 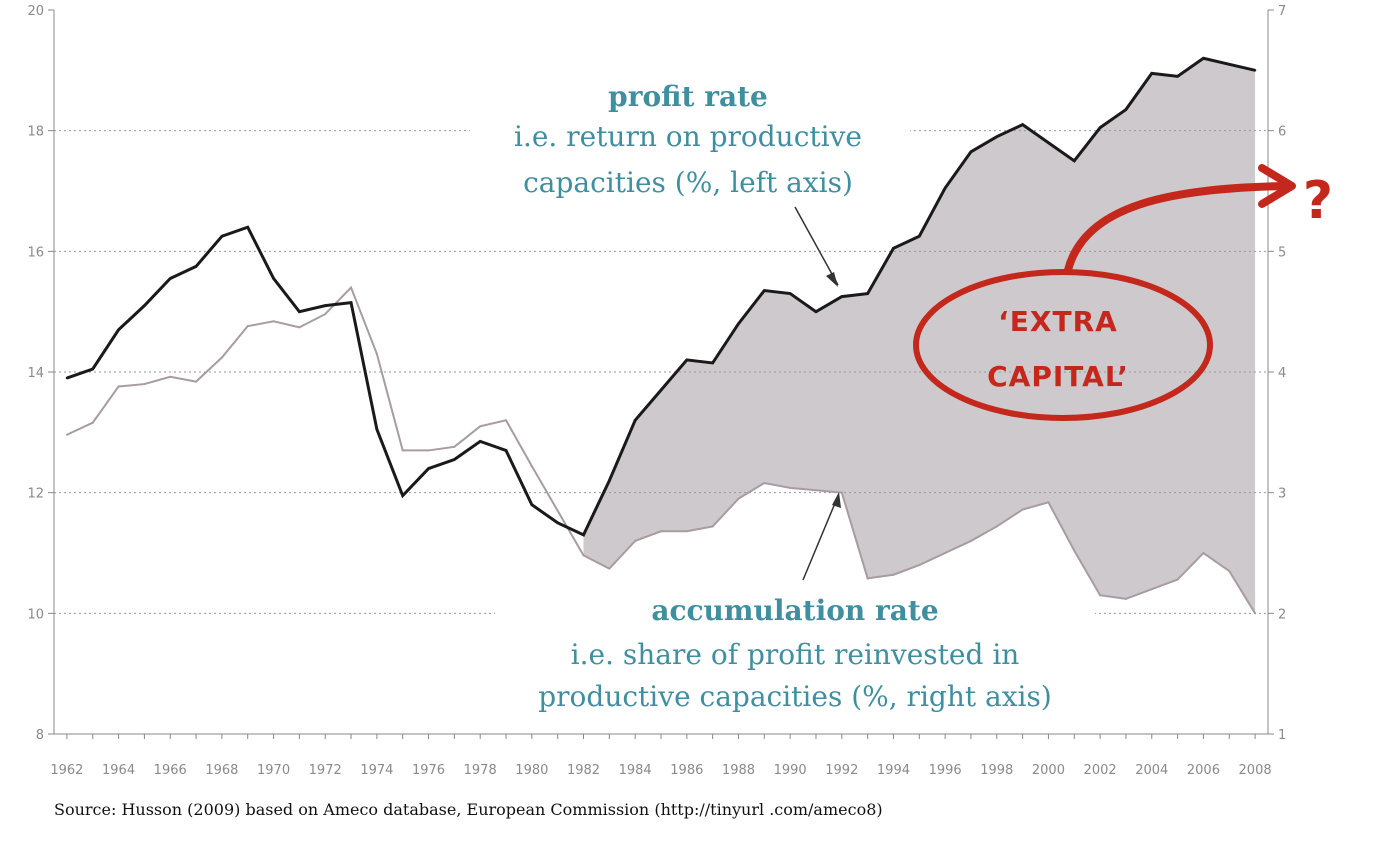 I want to click on x-tick-label: 1980, so click(x=531, y=770).